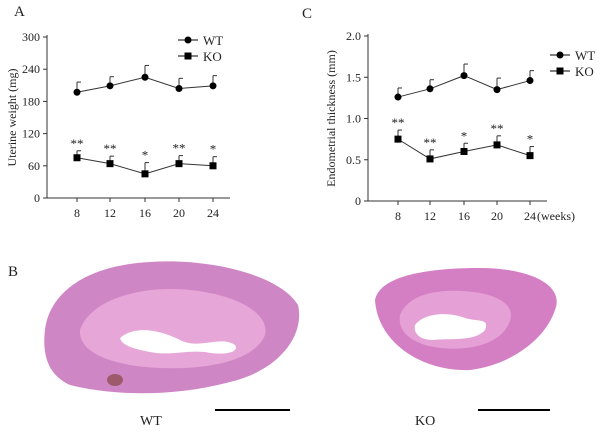 Image resolution: width=600 pixels, height=438 pixels. I want to click on y-tick-label: 180, so click(31, 101).